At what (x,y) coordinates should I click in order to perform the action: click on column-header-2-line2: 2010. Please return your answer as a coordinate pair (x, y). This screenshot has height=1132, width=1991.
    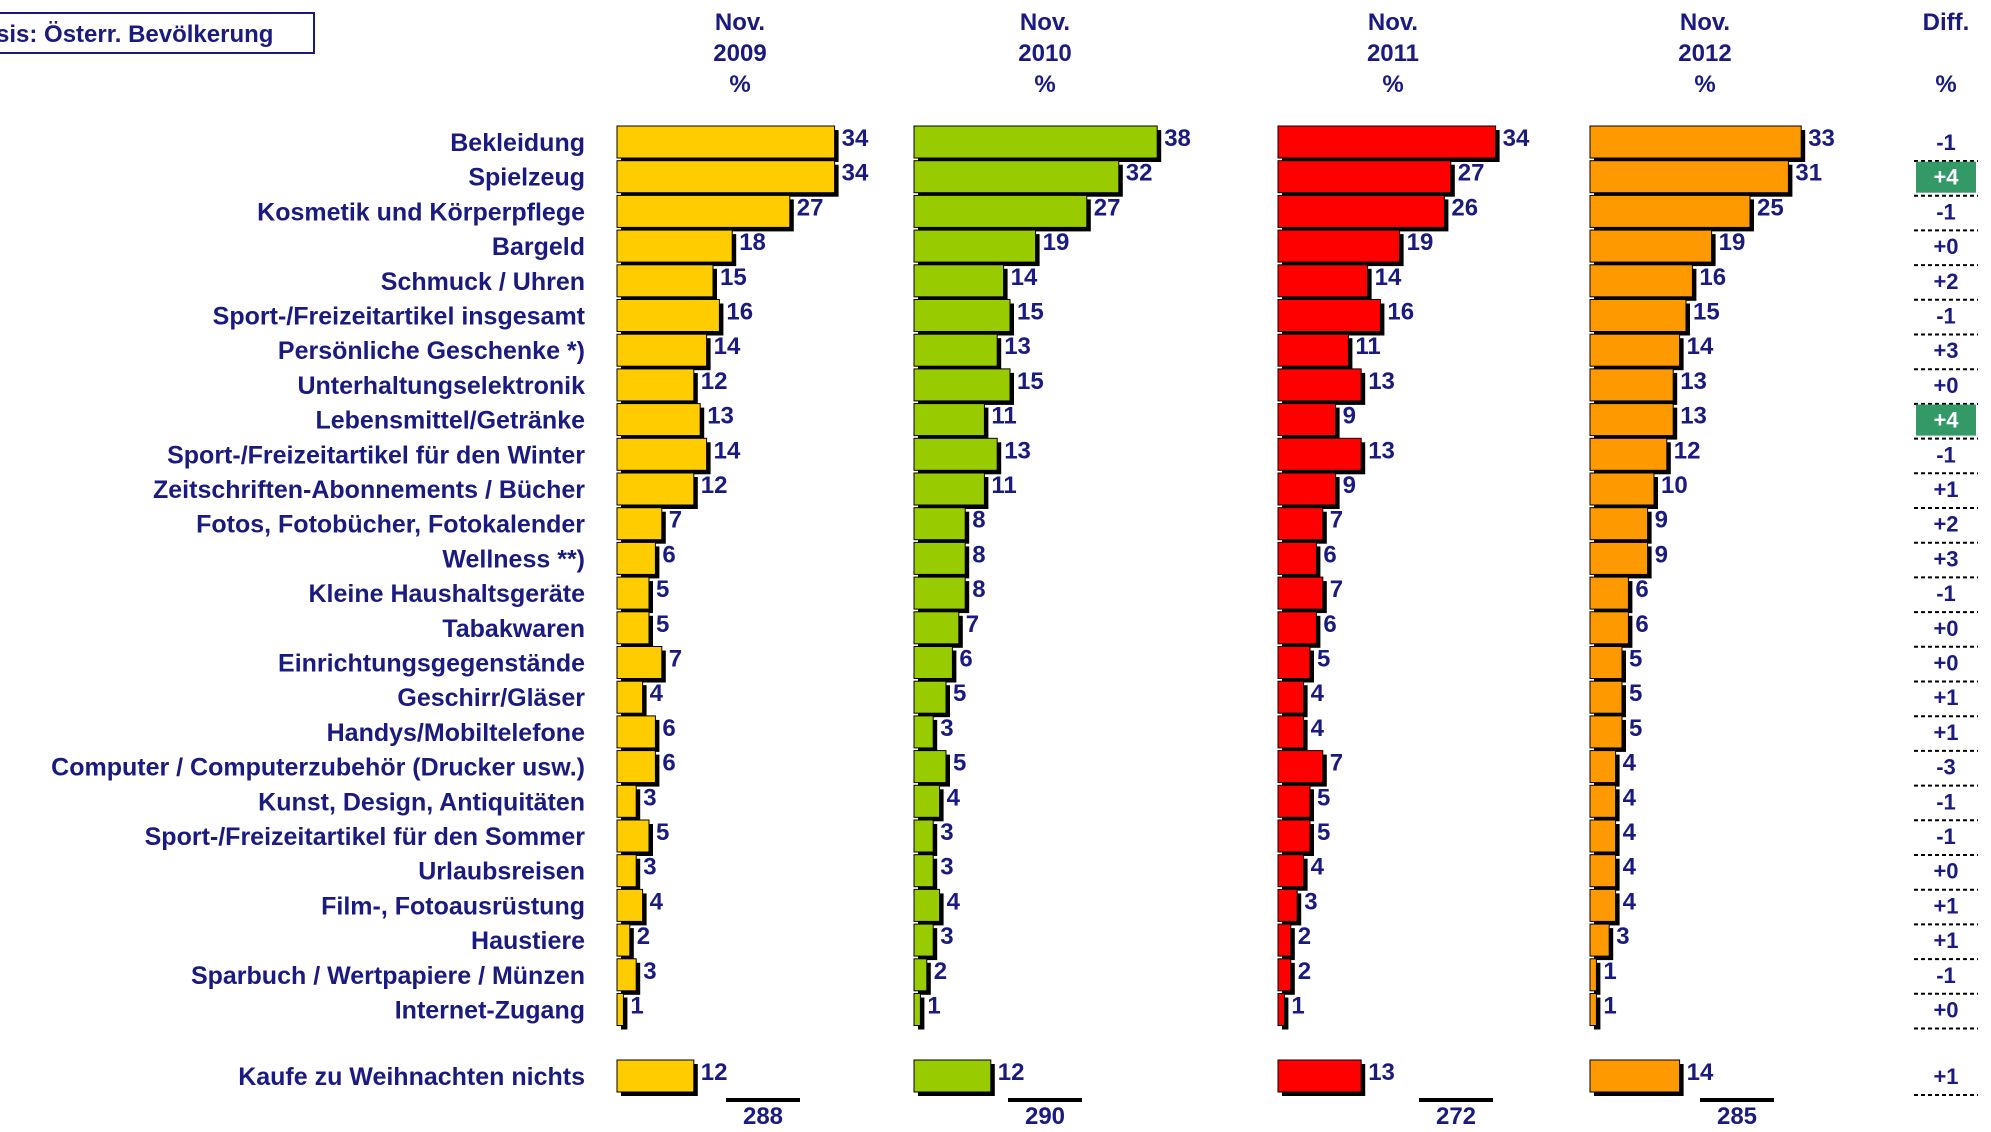
    Looking at the image, I should click on (1044, 53).